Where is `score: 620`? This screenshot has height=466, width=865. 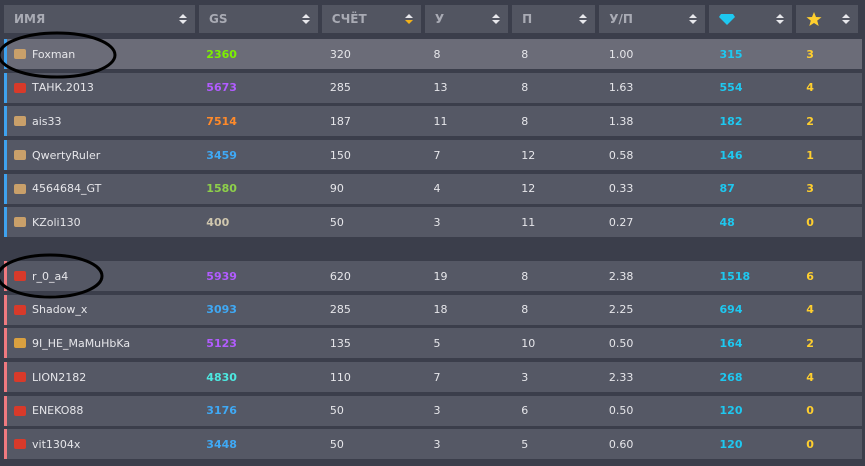 score: 620 is located at coordinates (340, 276).